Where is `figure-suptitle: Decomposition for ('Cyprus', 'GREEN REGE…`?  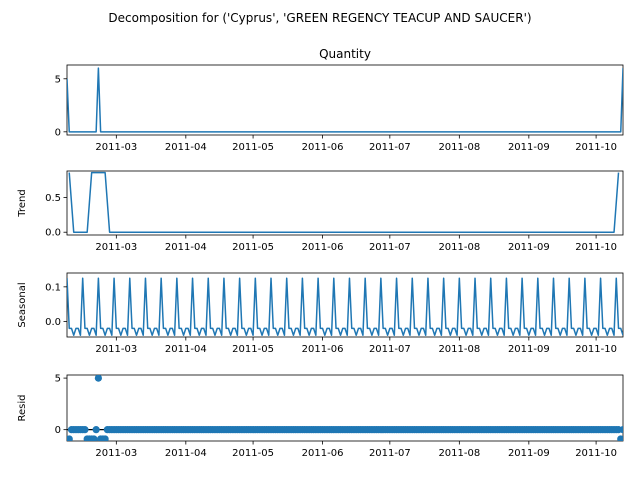 figure-suptitle: Decomposition for ('Cyprus', 'GREEN REGE… is located at coordinates (319, 18).